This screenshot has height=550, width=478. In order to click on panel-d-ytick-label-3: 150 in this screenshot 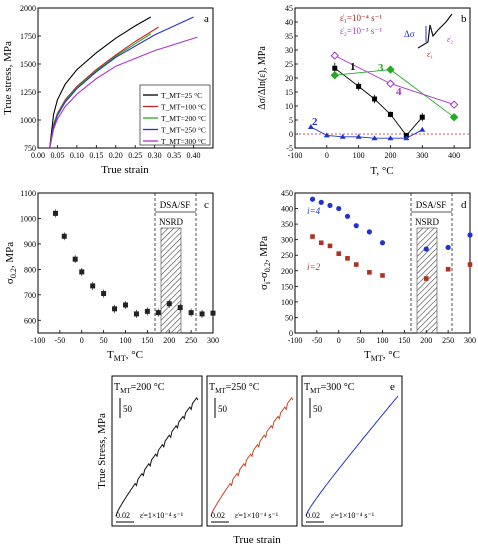, I will do `click(287, 286)`.